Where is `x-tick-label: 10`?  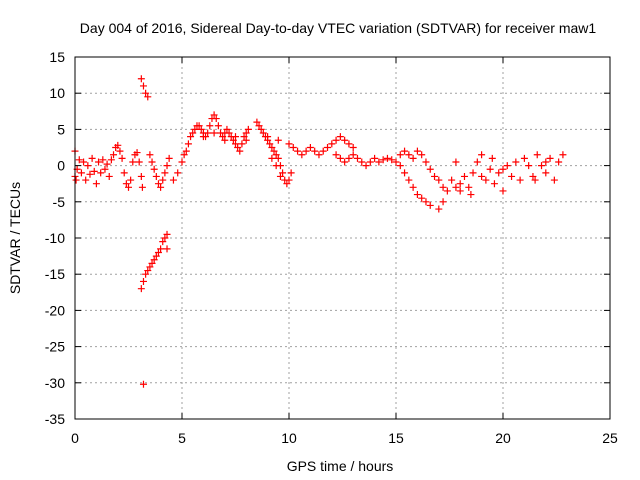 x-tick-label: 10 is located at coordinates (289, 438).